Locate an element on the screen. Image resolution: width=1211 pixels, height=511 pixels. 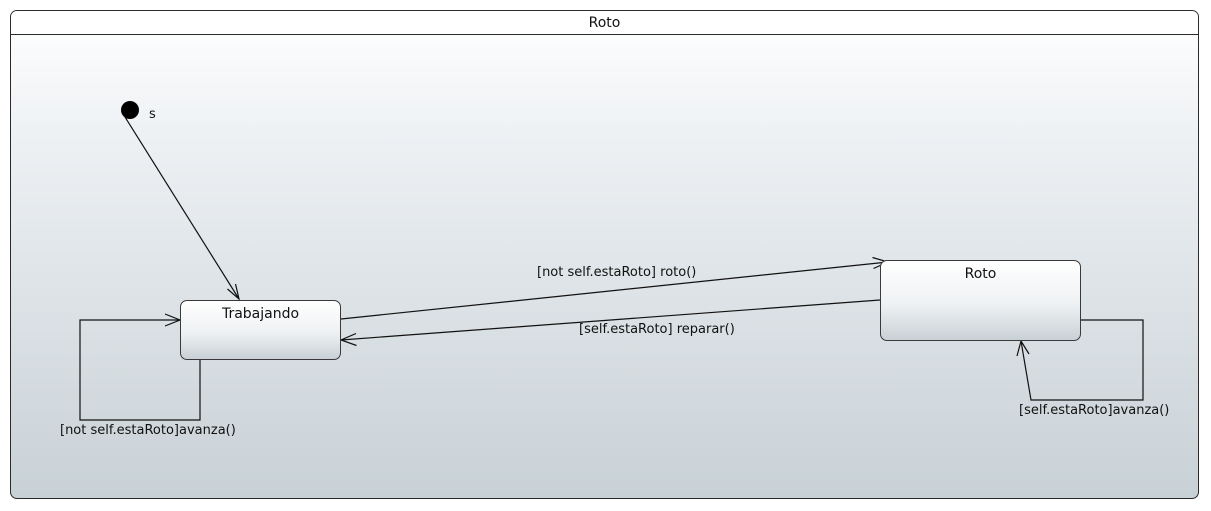
initial-label: s is located at coordinates (152, 114).